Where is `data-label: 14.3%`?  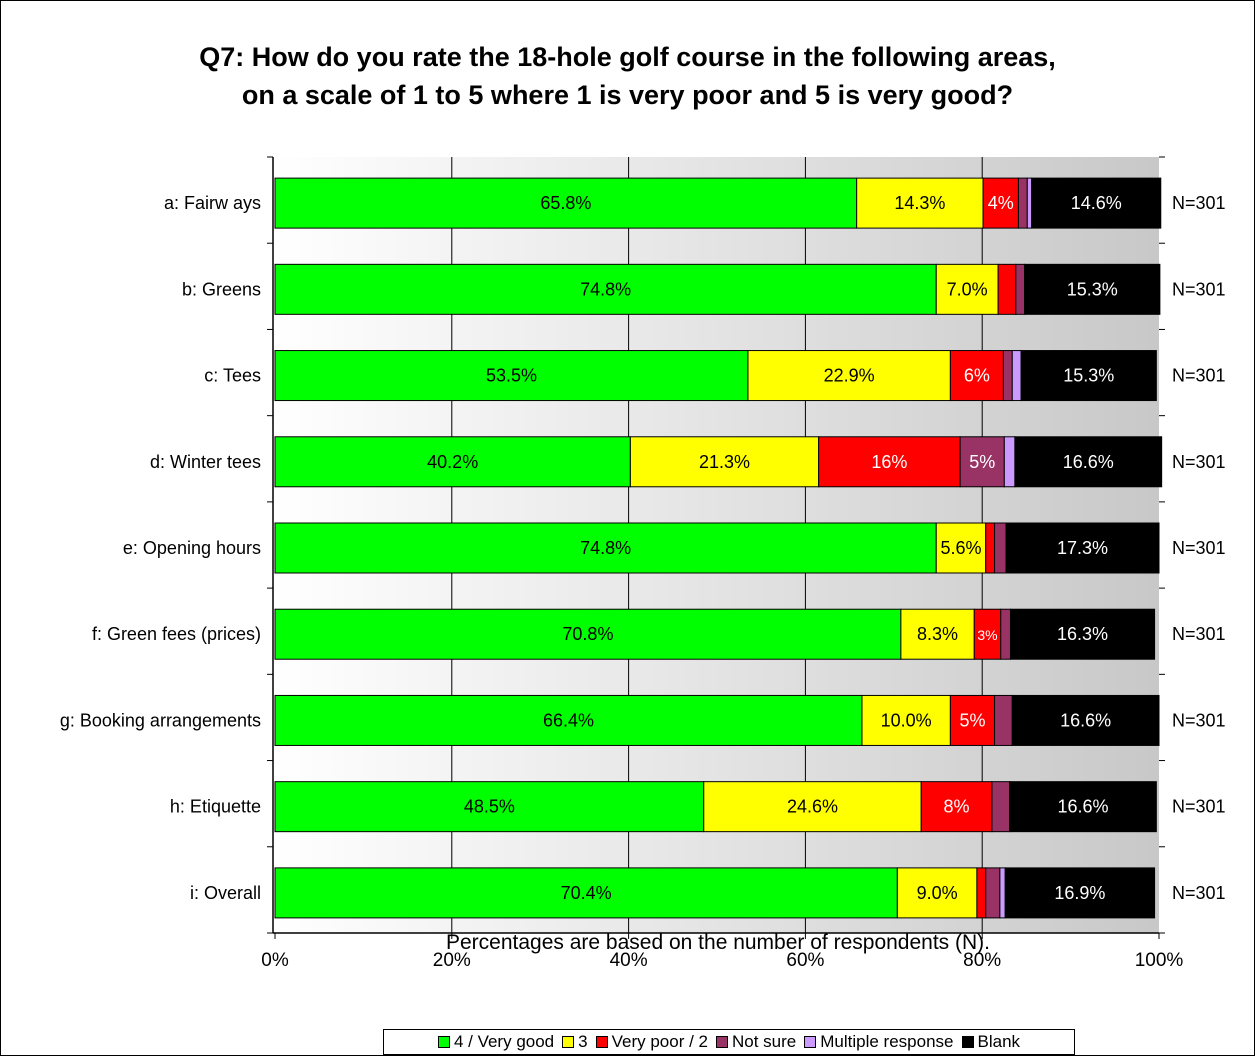
data-label: 14.3% is located at coordinates (919, 203).